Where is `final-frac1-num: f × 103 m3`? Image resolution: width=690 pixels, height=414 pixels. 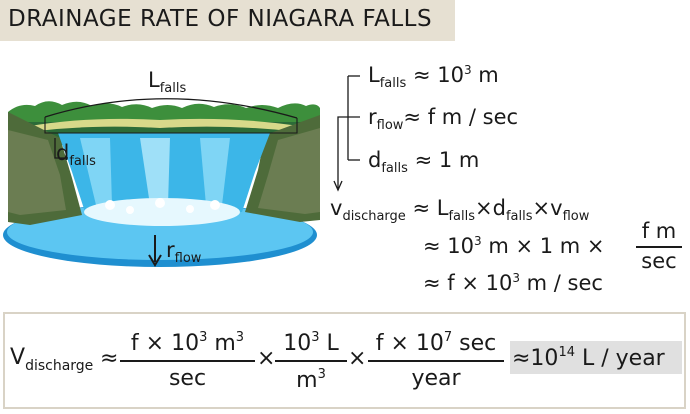 final-frac1-num: f × 103 m3 is located at coordinates (187, 343).